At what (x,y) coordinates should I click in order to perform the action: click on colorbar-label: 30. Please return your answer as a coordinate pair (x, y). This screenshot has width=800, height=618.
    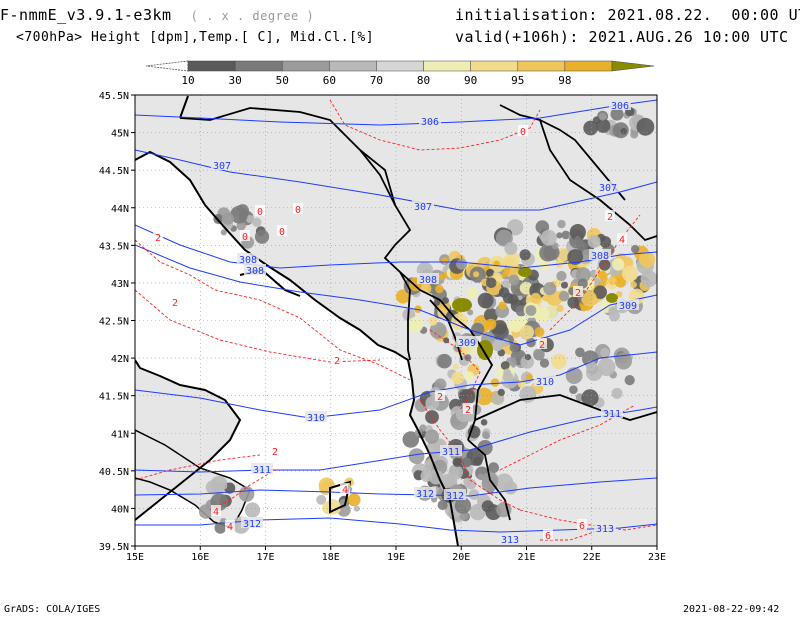
    Looking at the image, I should click on (234, 80).